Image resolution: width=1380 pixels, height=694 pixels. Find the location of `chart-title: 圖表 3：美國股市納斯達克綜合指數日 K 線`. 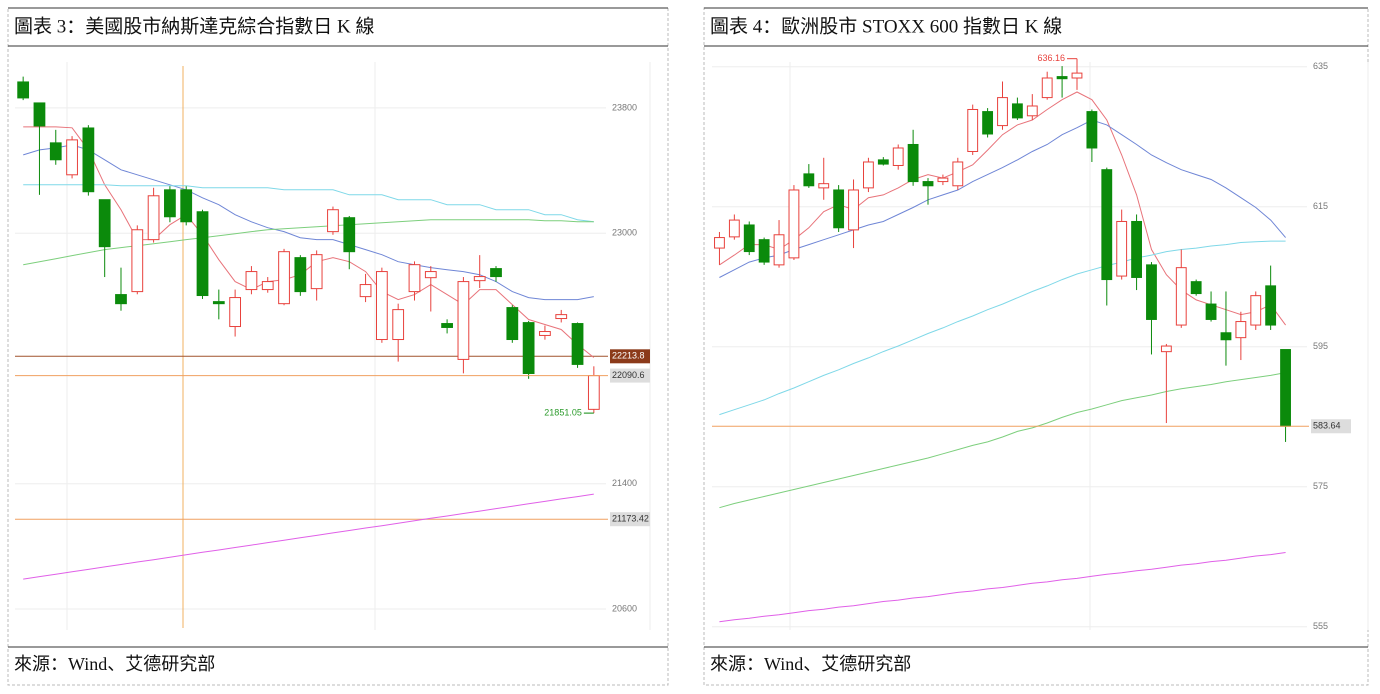

chart-title: 圖表 3：美國股市納斯達克綜合指數日 K 線 is located at coordinates (194, 26).